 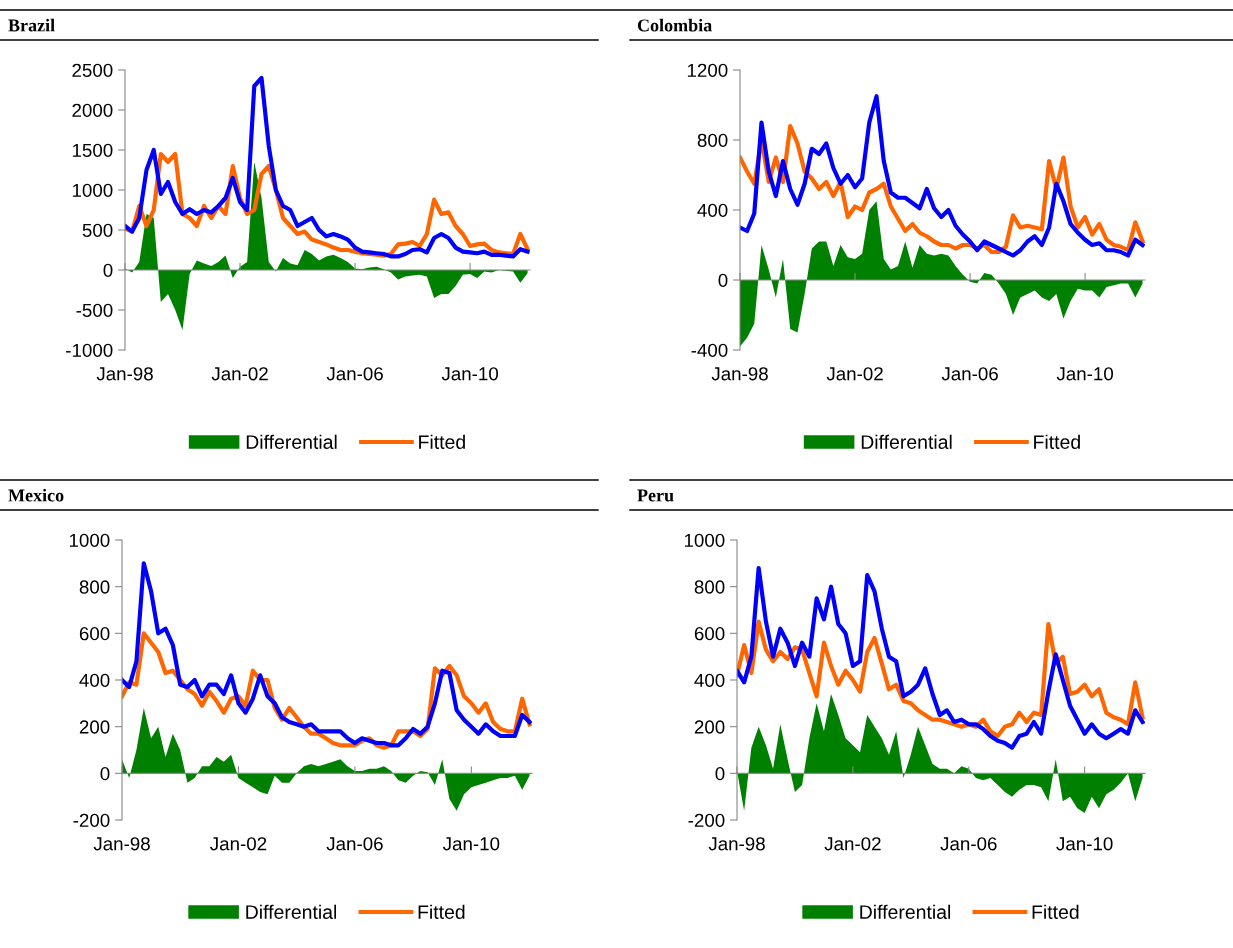 I want to click on chart-title: Colombia, so click(x=674, y=25).